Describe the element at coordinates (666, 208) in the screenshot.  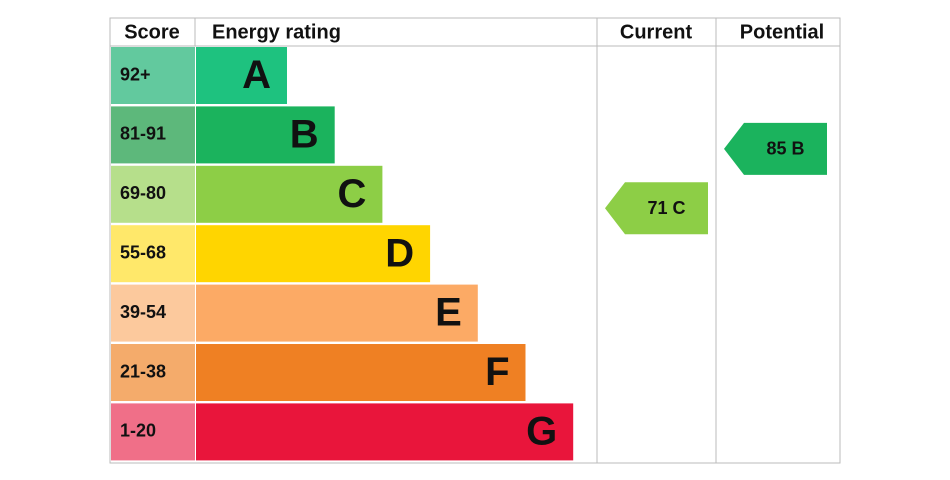
I see `current-label: 71 C` at that location.